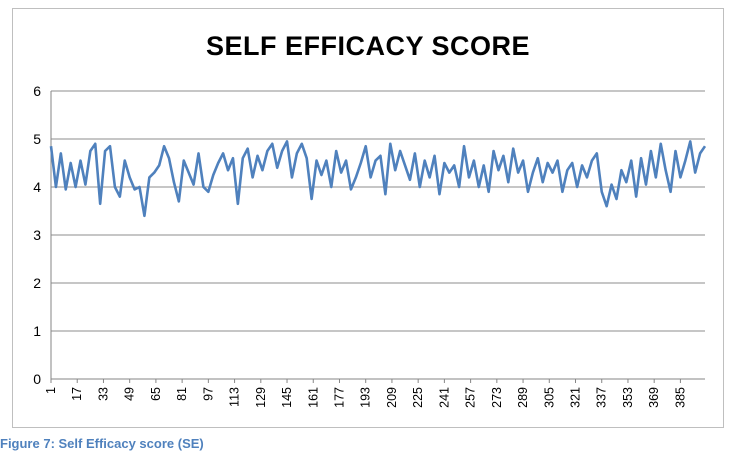 This screenshot has width=750, height=451. What do you see at coordinates (261, 397) in the screenshot?
I see `x-tick-label: 129` at bounding box center [261, 397].